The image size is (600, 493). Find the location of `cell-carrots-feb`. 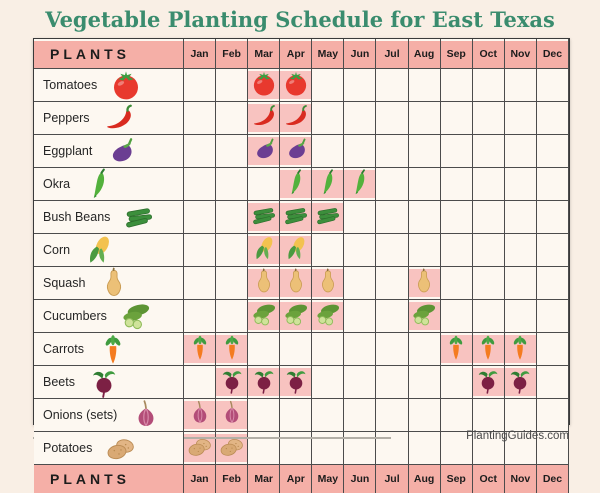

cell-carrots-feb is located at coordinates (232, 349).